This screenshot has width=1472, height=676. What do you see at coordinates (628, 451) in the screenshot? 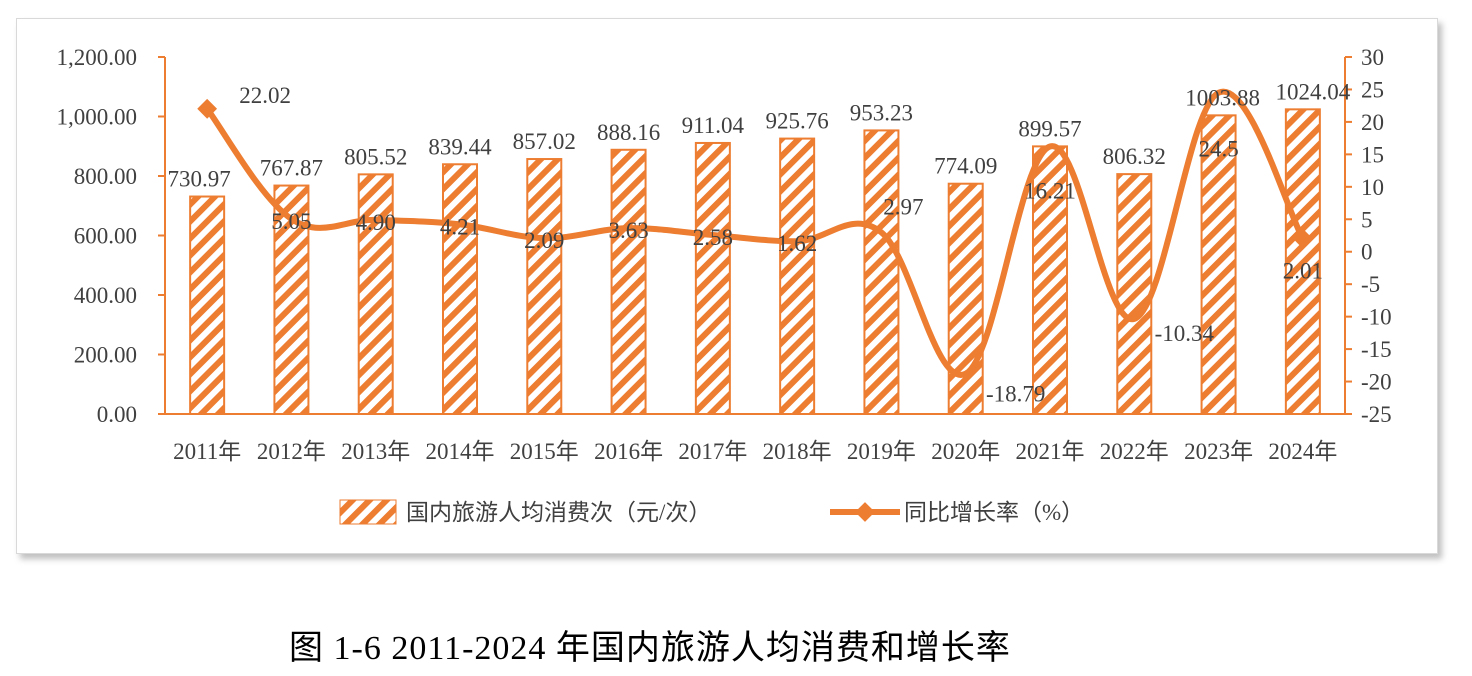
I see `x-axis-tick-label: 2016年` at bounding box center [628, 451].